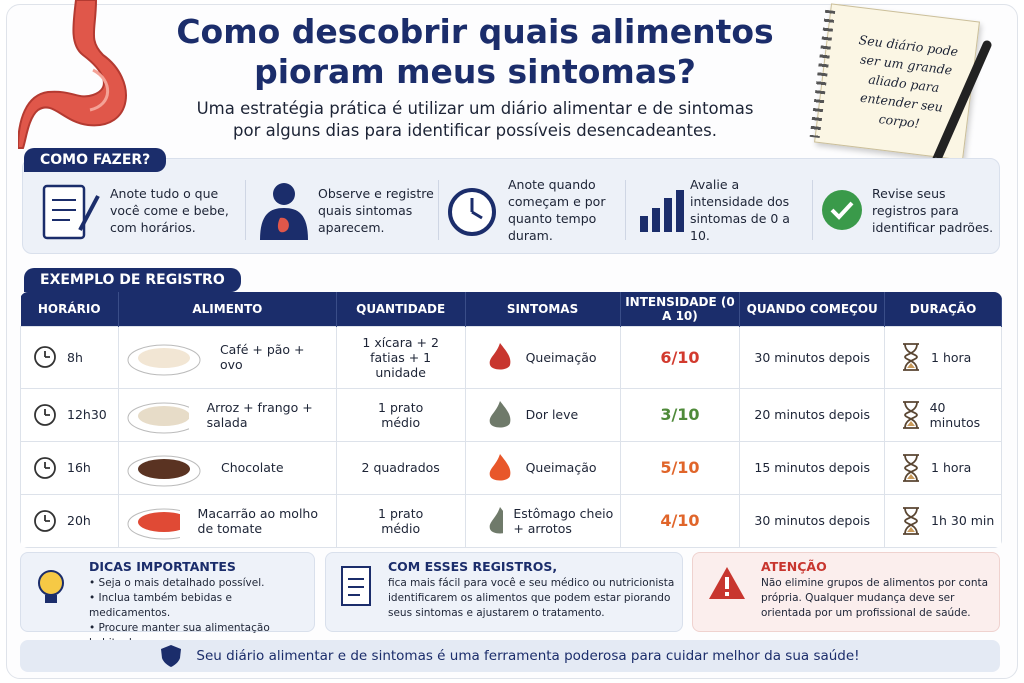  I want to click on cell-text: 5/10, so click(680, 467).